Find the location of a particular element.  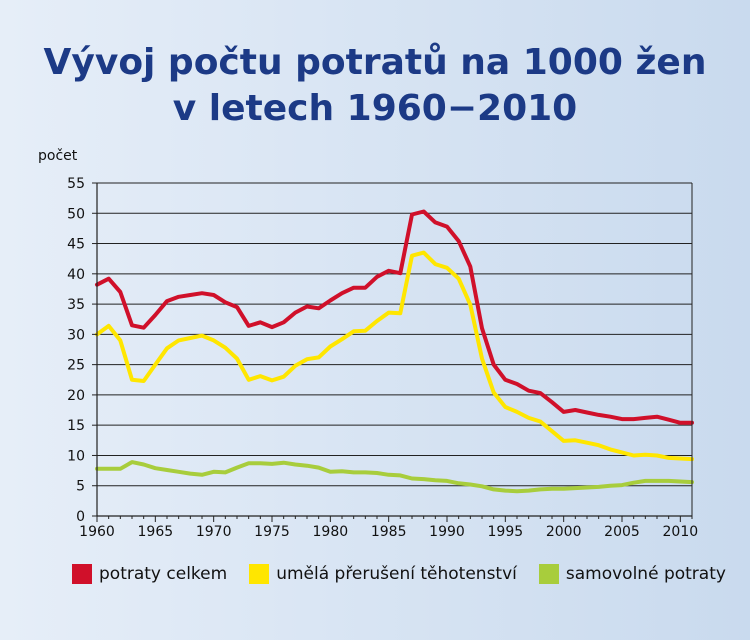

chart-title-line1: Vývoj počtu potratů na 1000 žen is located at coordinates (375, 62).